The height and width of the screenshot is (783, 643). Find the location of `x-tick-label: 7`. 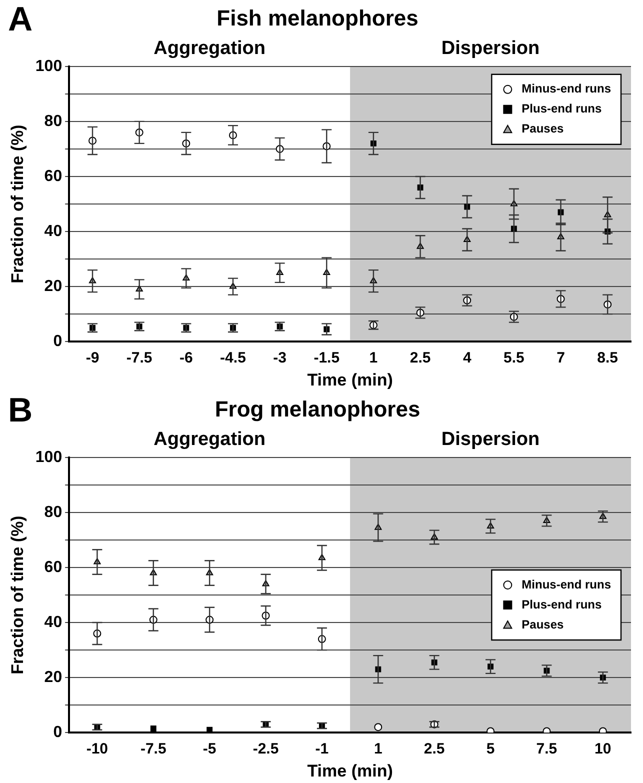

x-tick-label: 7 is located at coordinates (560, 358).